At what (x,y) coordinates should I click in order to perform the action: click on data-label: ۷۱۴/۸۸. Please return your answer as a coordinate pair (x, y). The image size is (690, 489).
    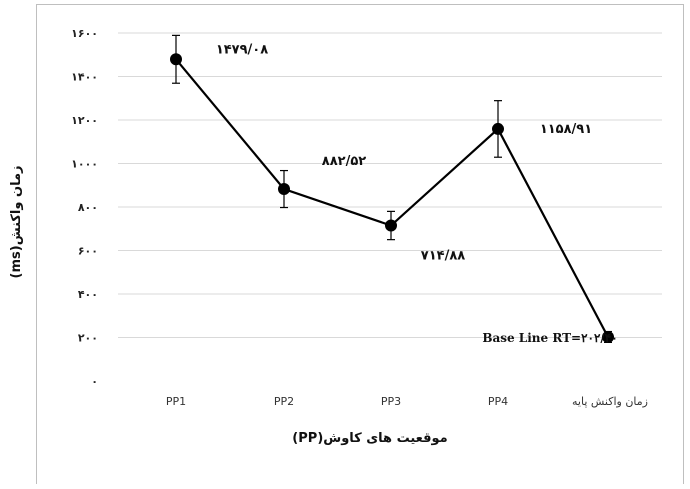
    Looking at the image, I should click on (443, 256).